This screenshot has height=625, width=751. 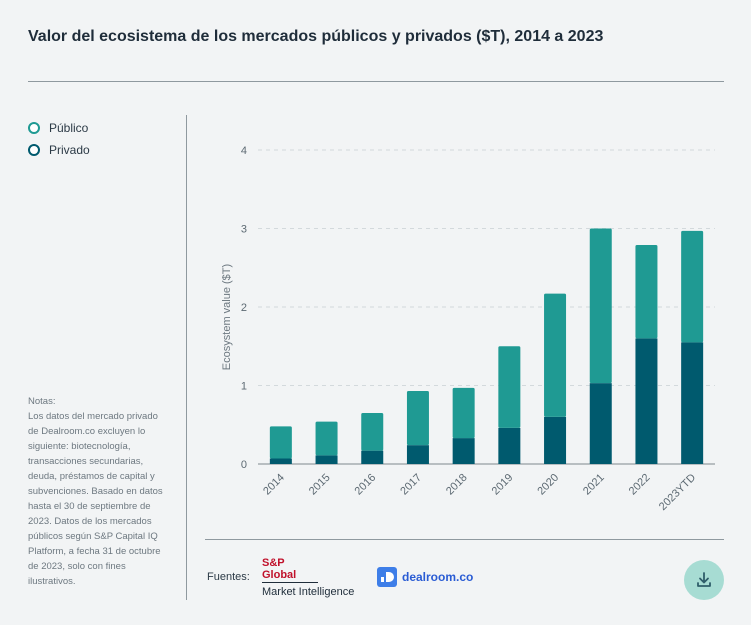 I want to click on legend-swatch-publico, so click(x=34, y=128).